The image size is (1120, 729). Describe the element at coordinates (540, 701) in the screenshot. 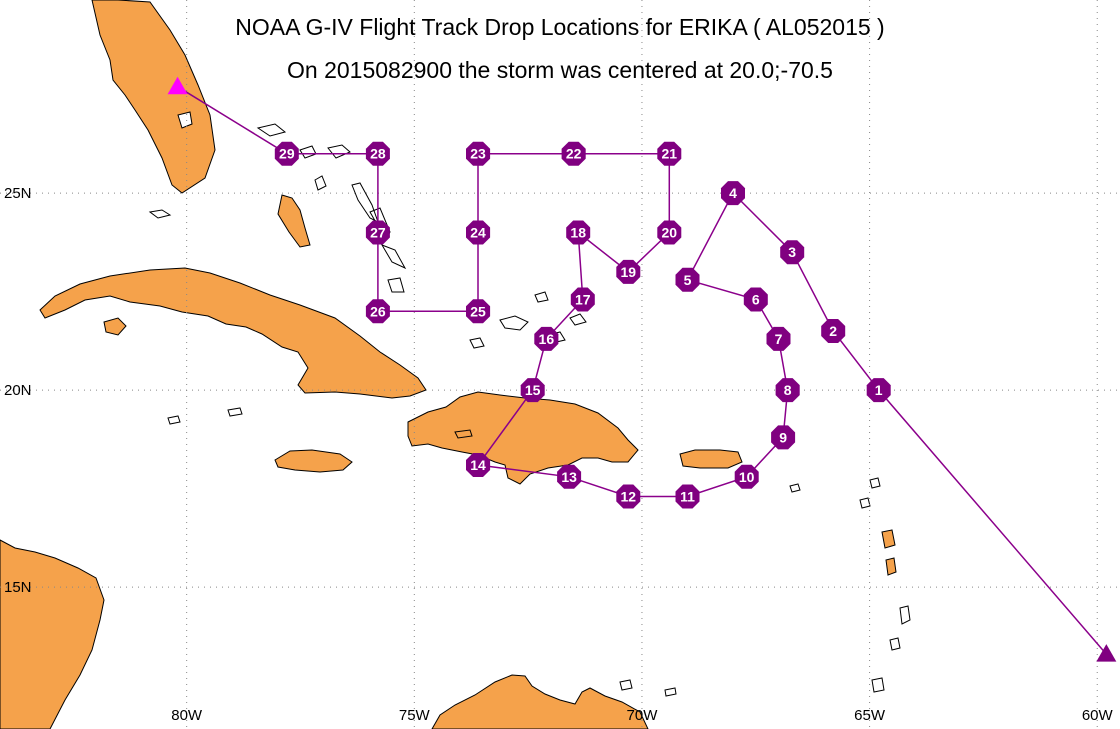

I see `venezuela-landmass` at that location.